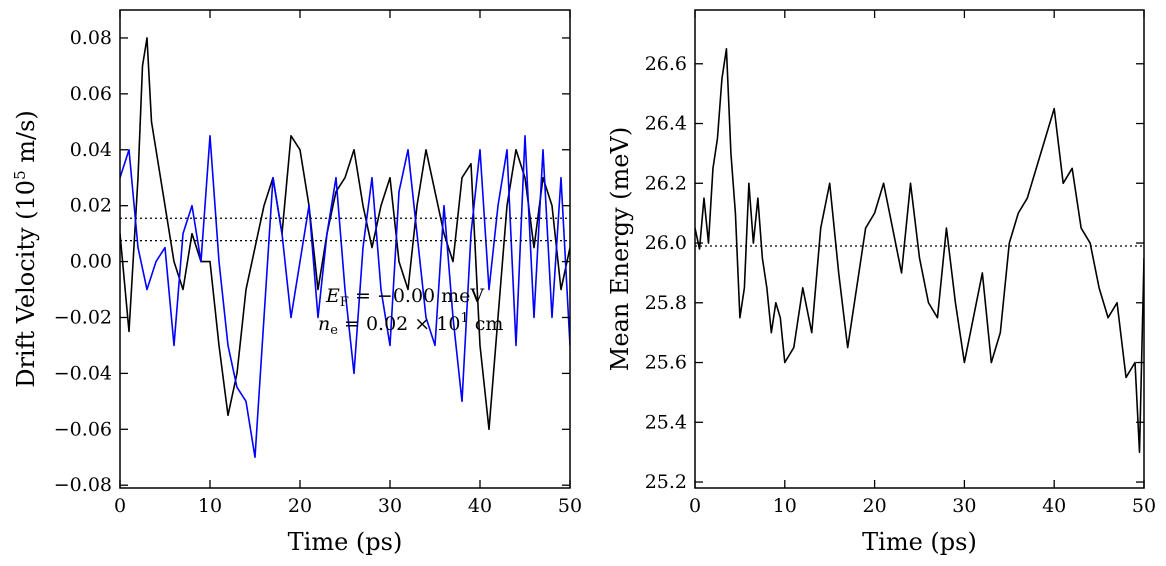 This screenshot has height=566, width=1166. I want to click on annotation-e-subscript: F, so click(344, 302).